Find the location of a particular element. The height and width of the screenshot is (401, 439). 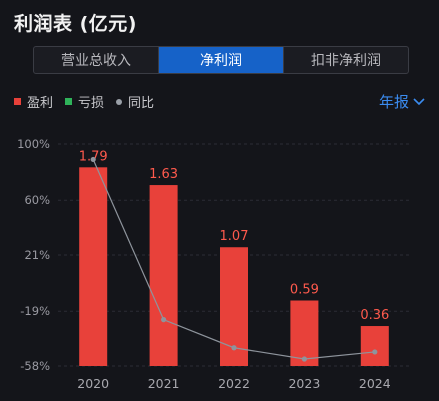

tab-net-profit: 净利润 is located at coordinates (221, 60).